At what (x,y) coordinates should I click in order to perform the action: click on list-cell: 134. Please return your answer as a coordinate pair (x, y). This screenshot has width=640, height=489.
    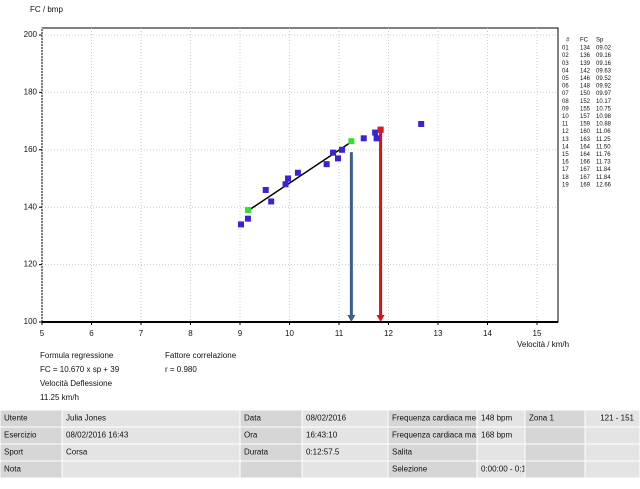
    Looking at the image, I should click on (585, 49).